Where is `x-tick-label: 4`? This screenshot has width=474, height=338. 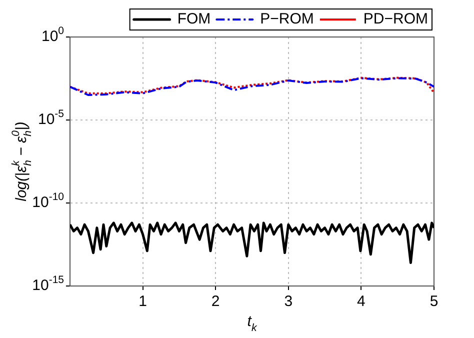
x-tick-label: 4 is located at coordinates (361, 301).